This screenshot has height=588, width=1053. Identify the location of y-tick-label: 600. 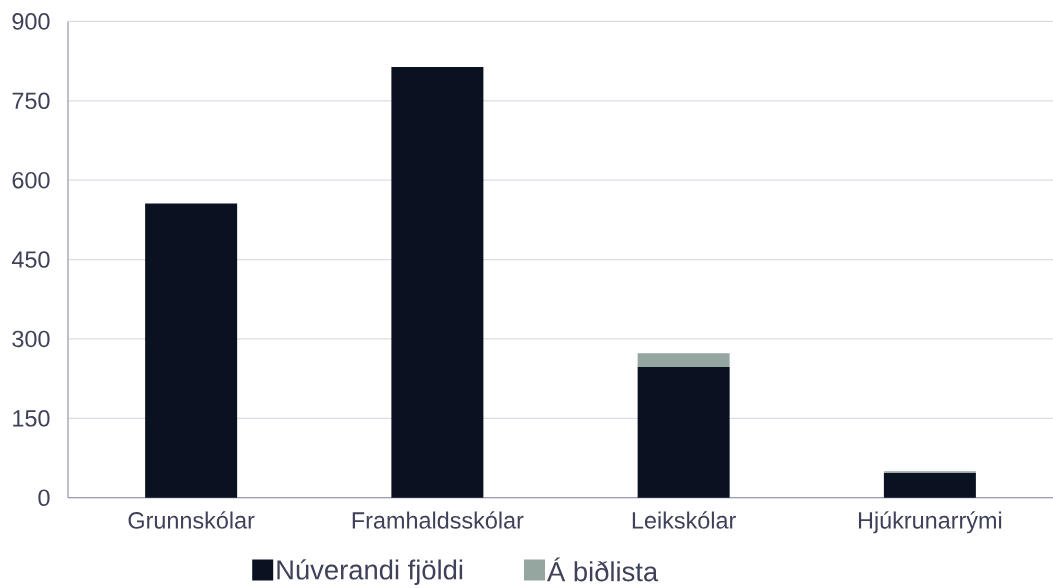
(31, 180).